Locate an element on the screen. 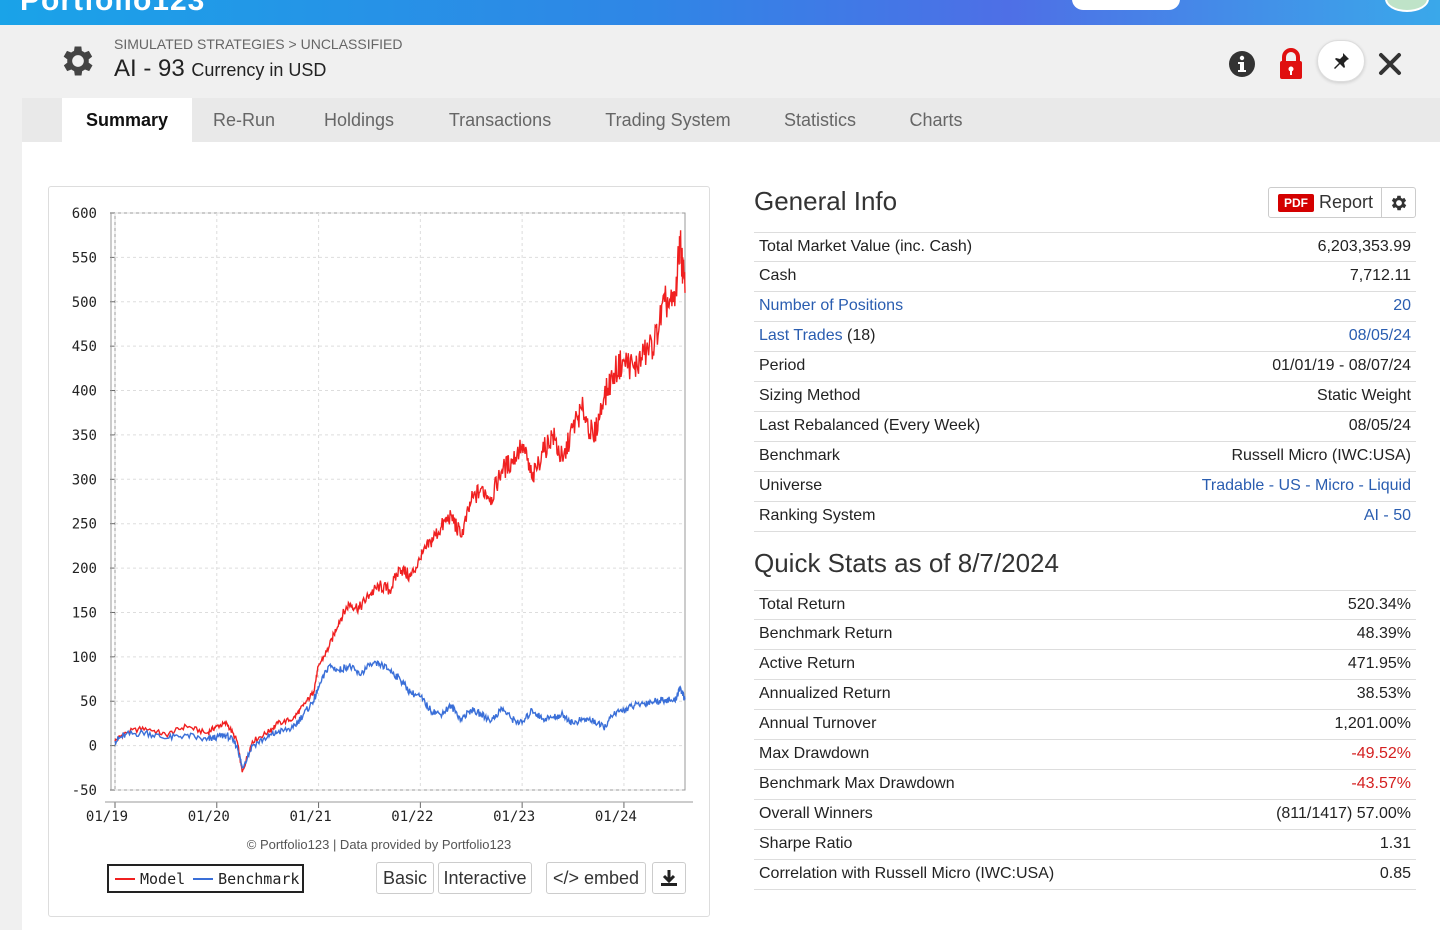 The width and height of the screenshot is (1440, 930). last-trades-date-link: 08/05/24 is located at coordinates (1379, 335).